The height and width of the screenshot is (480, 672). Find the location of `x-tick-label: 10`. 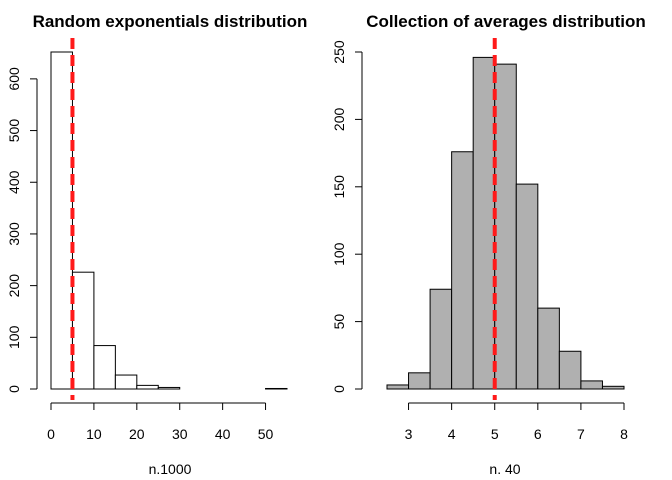

x-tick-label: 10 is located at coordinates (94, 434).